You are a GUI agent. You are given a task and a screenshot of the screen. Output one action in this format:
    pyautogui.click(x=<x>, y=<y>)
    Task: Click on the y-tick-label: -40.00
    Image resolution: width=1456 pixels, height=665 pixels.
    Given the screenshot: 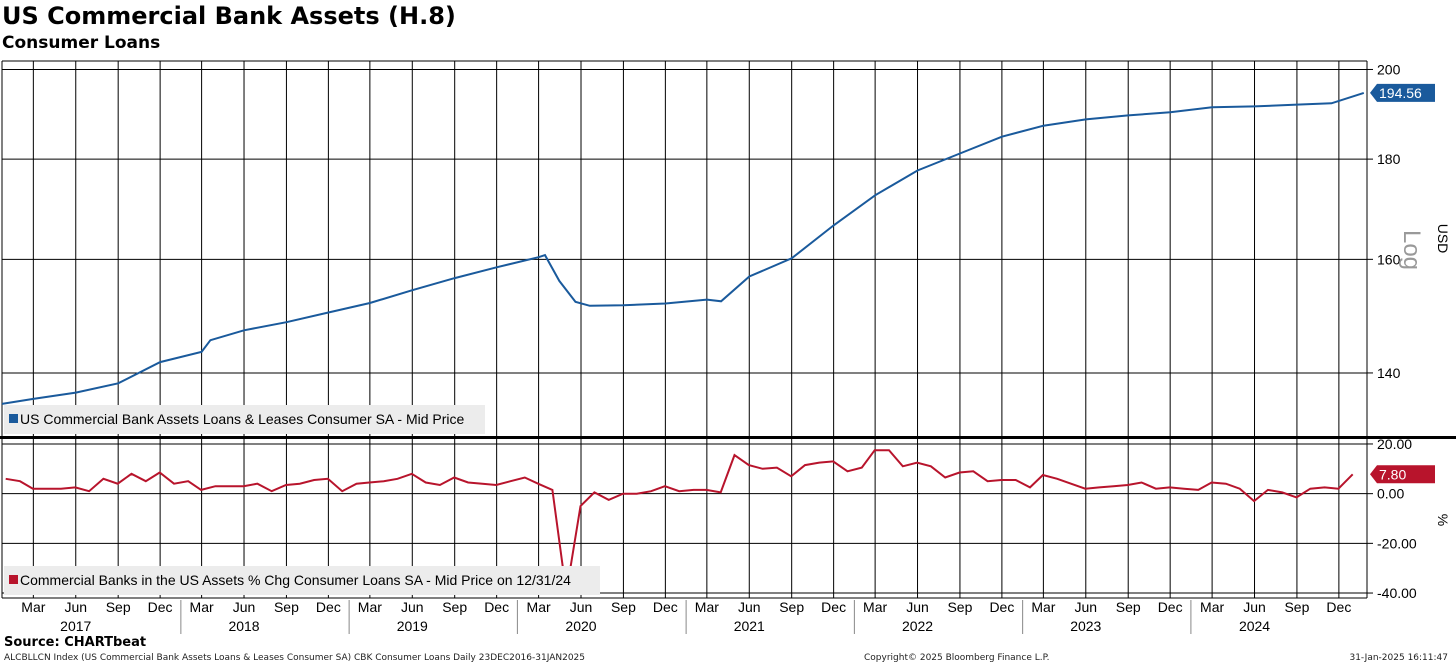 What is the action you would take?
    pyautogui.click(x=1397, y=593)
    